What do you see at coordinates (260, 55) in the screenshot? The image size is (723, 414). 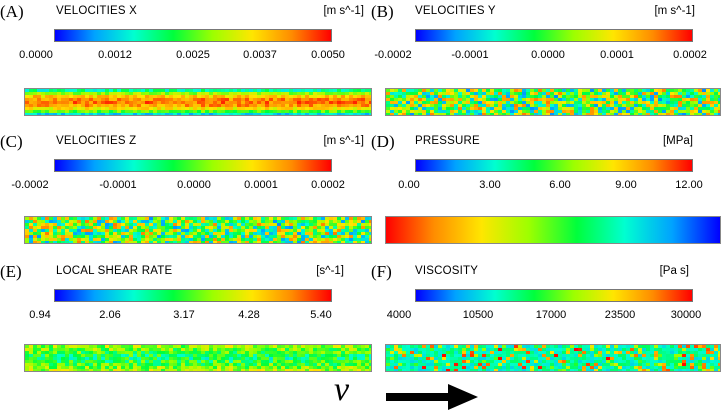 I see `tick-label: 0.0037` at bounding box center [260, 55].